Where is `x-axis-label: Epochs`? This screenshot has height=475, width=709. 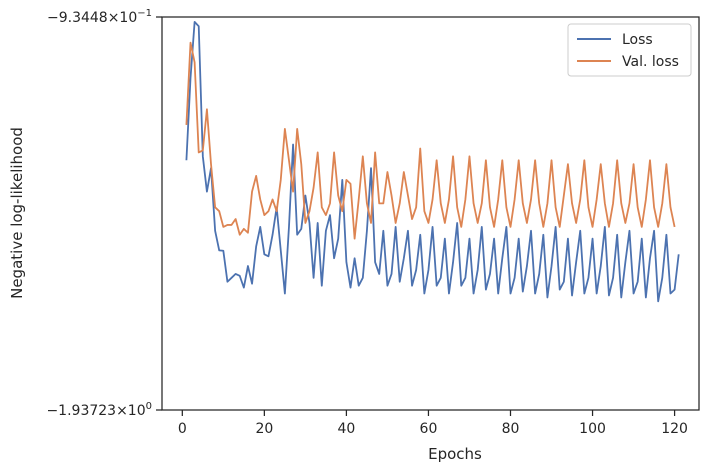
x-axis-label: Epochs is located at coordinates (455, 454).